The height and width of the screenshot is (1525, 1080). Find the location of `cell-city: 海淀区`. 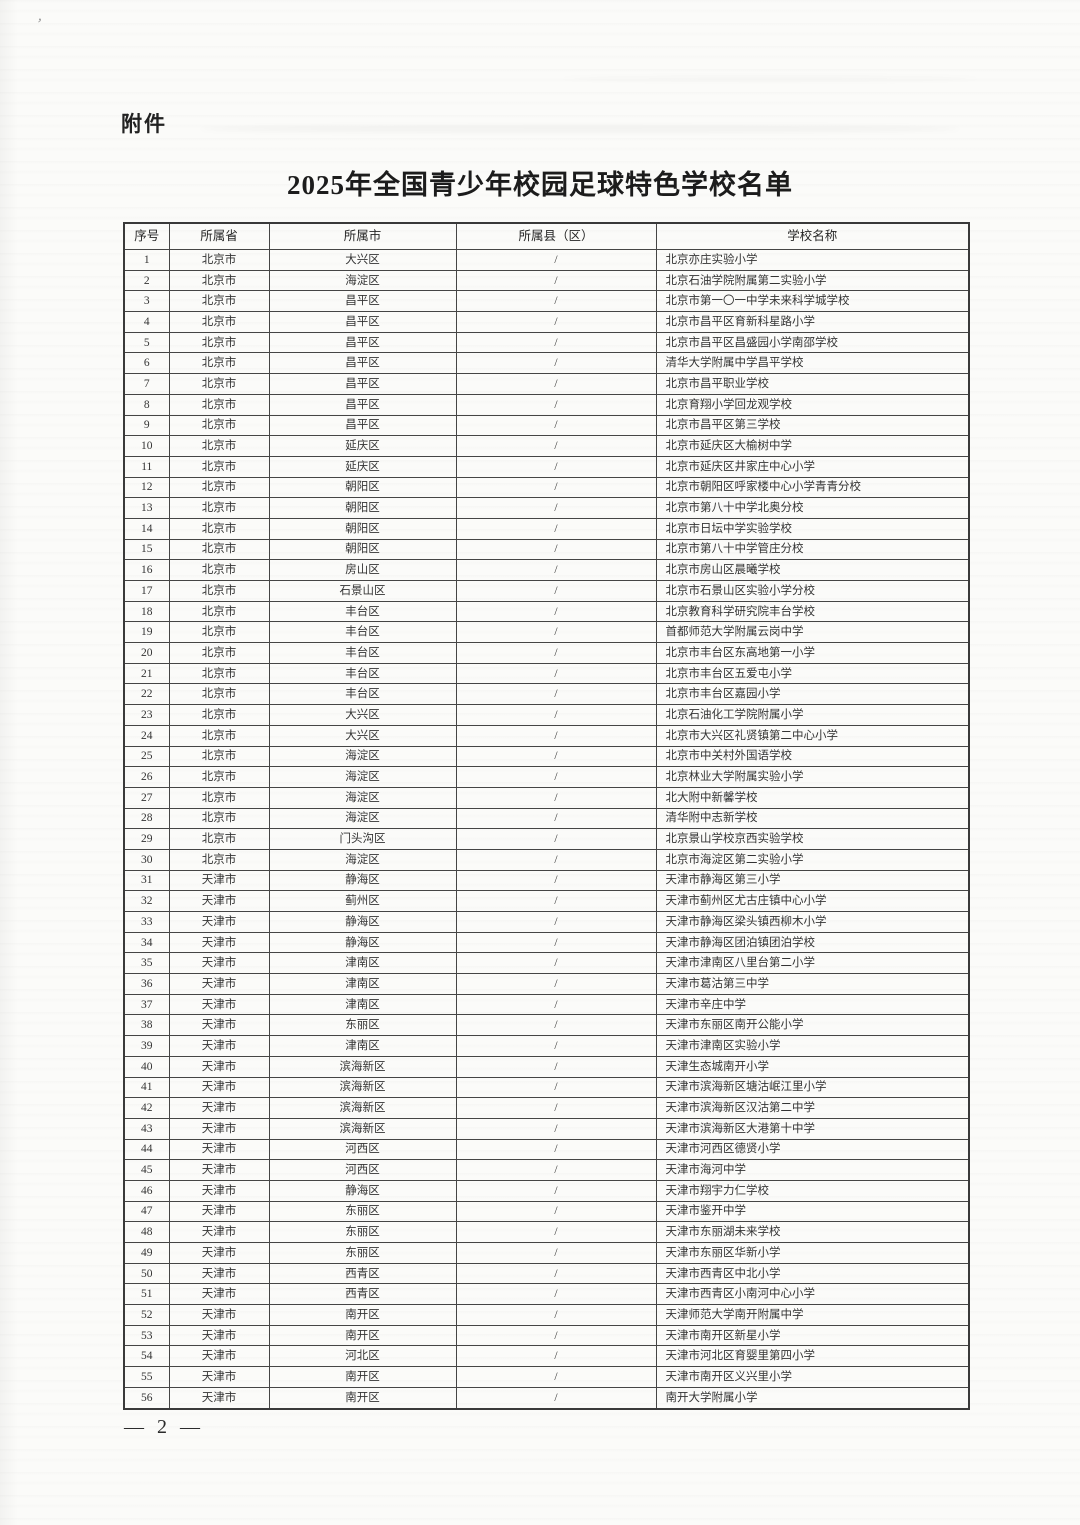

cell-city: 海淀区 is located at coordinates (362, 777).